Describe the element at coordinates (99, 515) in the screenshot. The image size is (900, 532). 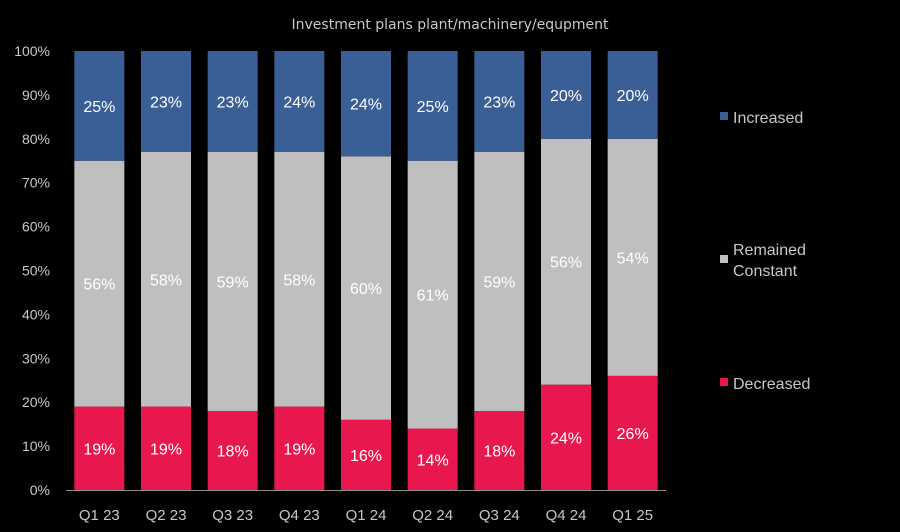
I see `x-tick-label: Q1 23` at that location.